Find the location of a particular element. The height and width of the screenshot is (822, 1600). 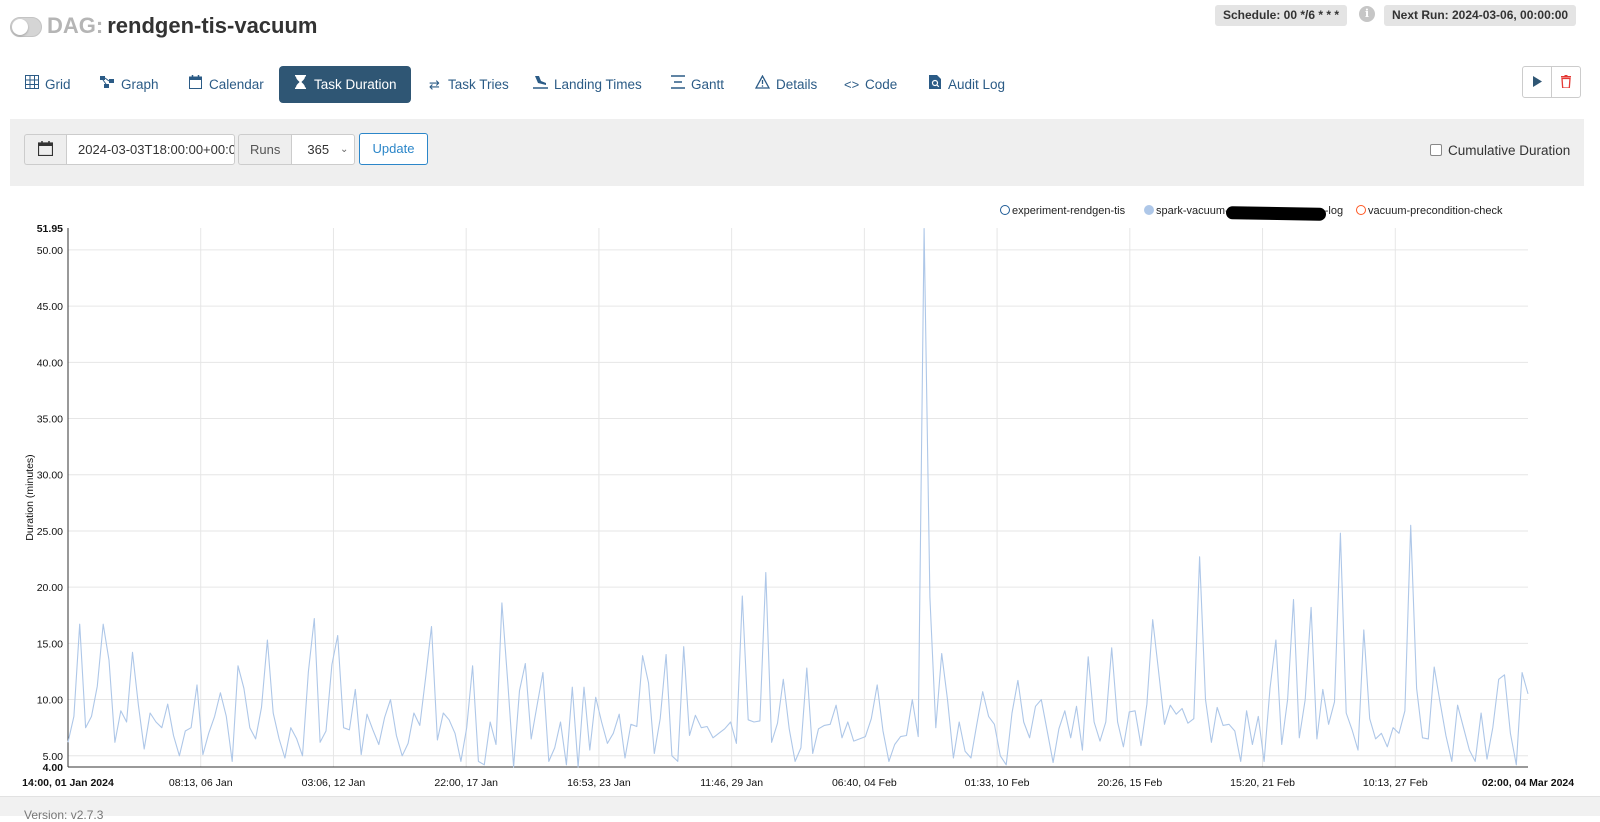

runs-select: 365 ⌄ is located at coordinates (323, 149).